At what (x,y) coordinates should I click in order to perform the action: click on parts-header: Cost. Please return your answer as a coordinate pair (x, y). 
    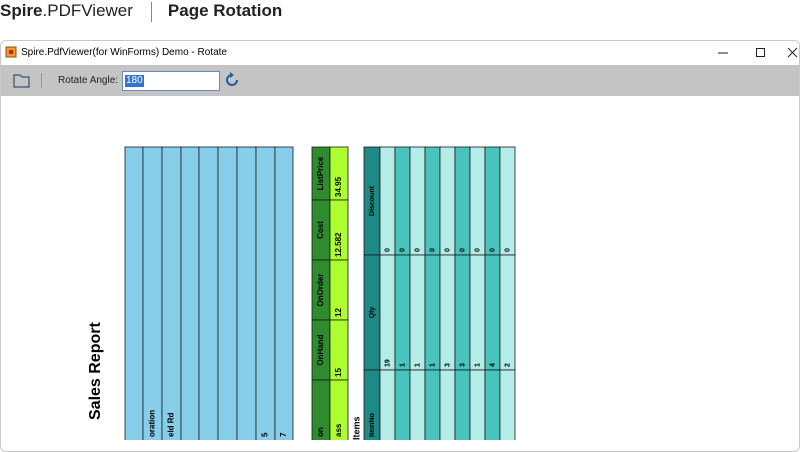
    Looking at the image, I should click on (320, 230).